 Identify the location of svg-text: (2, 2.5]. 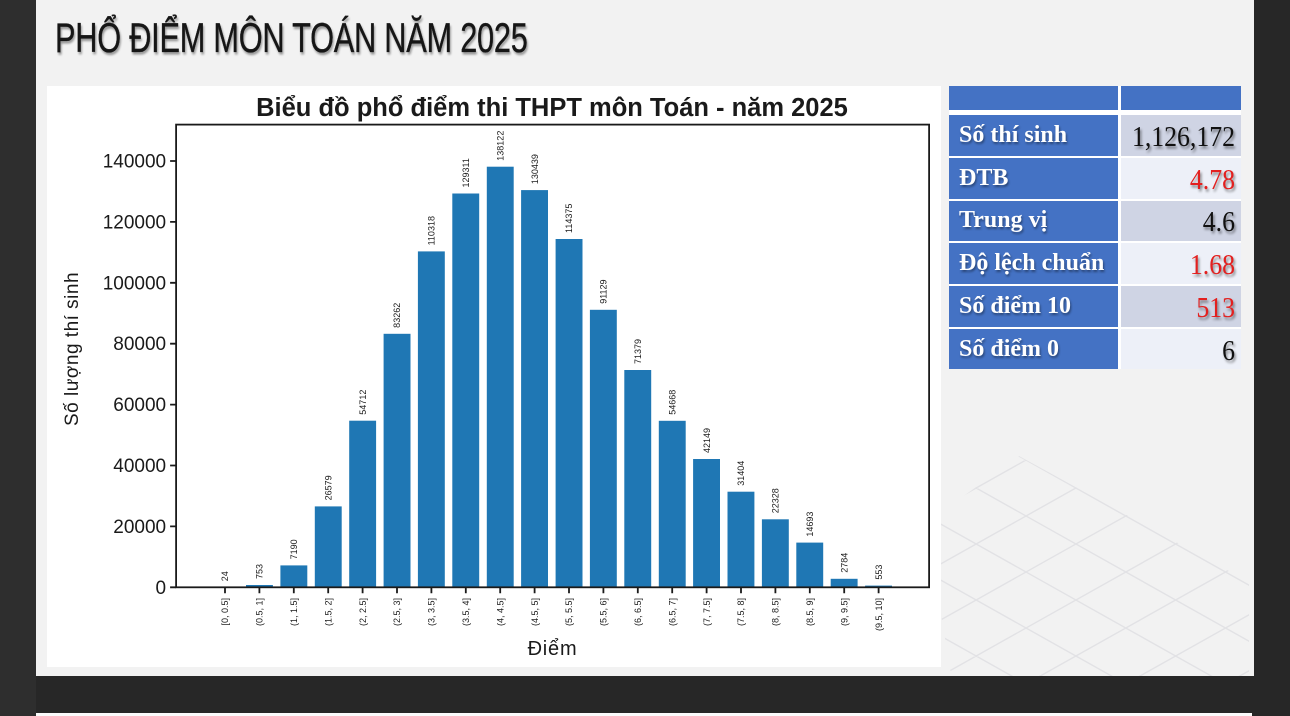
(362, 612).